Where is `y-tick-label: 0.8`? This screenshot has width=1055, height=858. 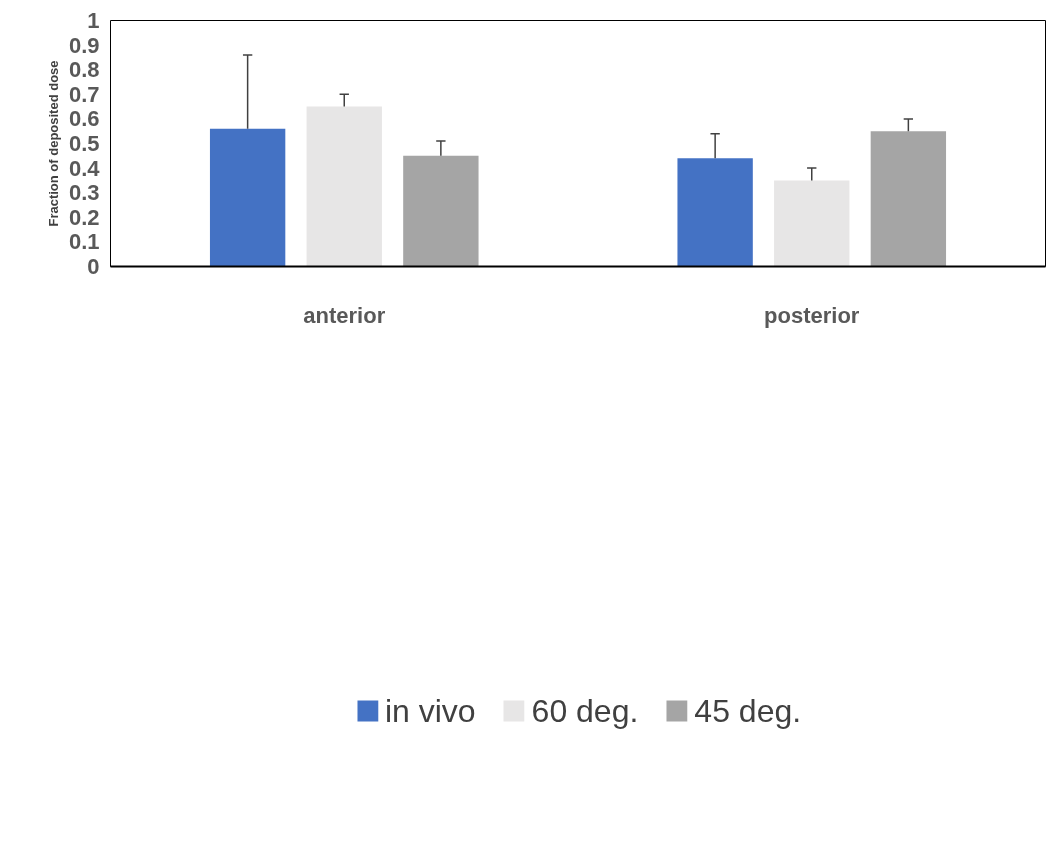 y-tick-label: 0.8 is located at coordinates (84, 70).